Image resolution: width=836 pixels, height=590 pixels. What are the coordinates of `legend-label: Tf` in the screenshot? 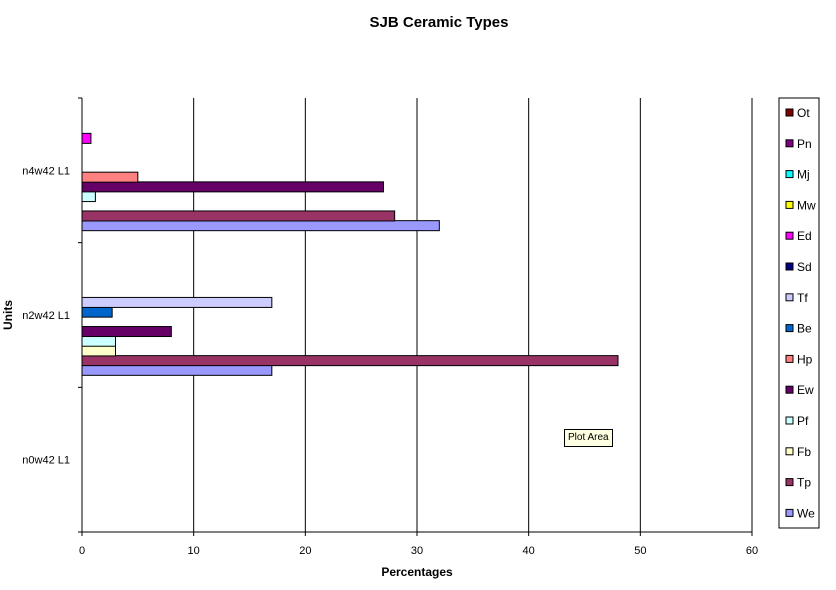 It's located at (802, 298).